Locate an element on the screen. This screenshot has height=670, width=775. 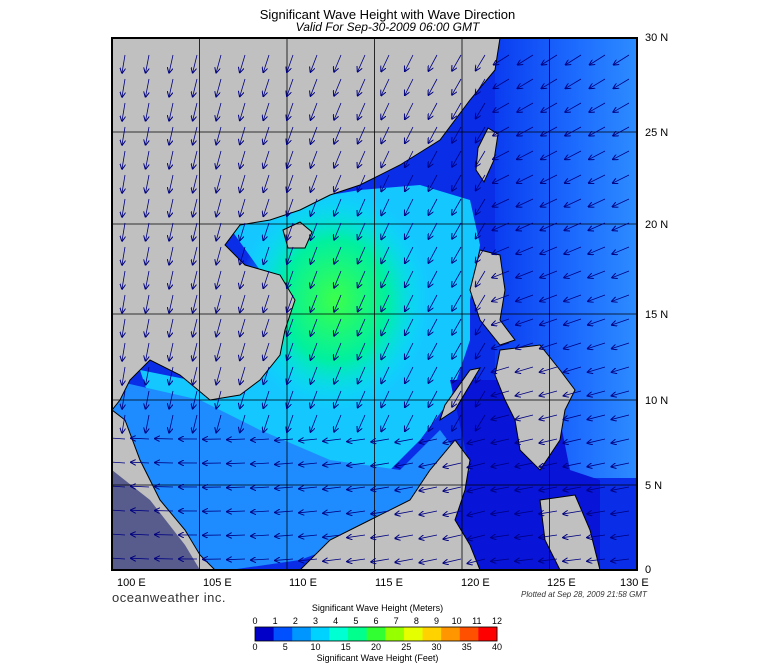
colorbar-meters-tick: 8 is located at coordinates (416, 621).